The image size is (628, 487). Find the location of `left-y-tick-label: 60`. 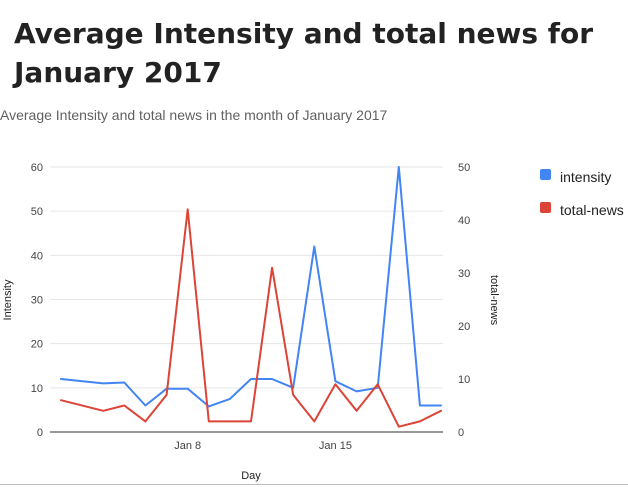

left-y-tick-label: 60 is located at coordinates (37, 168).